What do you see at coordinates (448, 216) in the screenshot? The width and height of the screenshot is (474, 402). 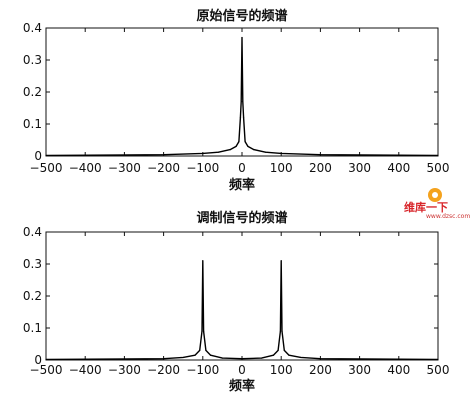 I see `watermark-url: www.dzsc.com` at bounding box center [448, 216].